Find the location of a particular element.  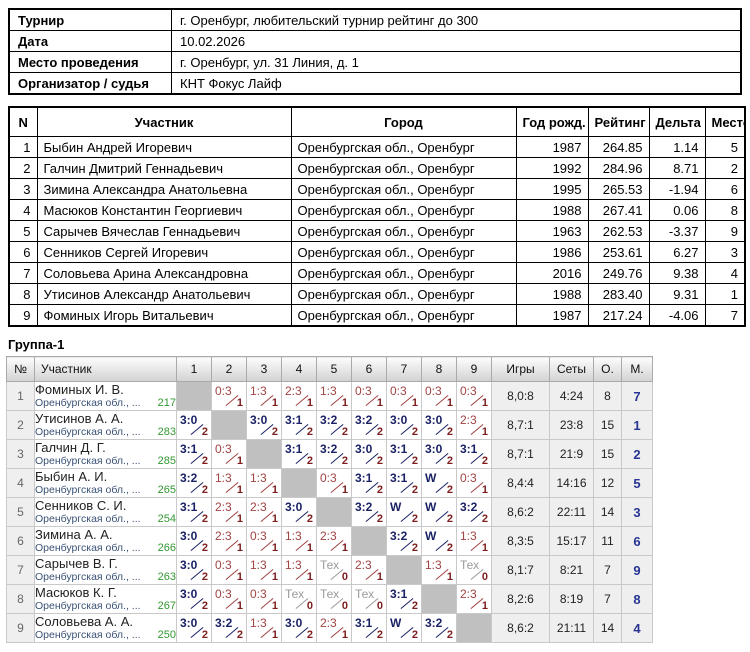

row-number: 1 is located at coordinates (20, 396).